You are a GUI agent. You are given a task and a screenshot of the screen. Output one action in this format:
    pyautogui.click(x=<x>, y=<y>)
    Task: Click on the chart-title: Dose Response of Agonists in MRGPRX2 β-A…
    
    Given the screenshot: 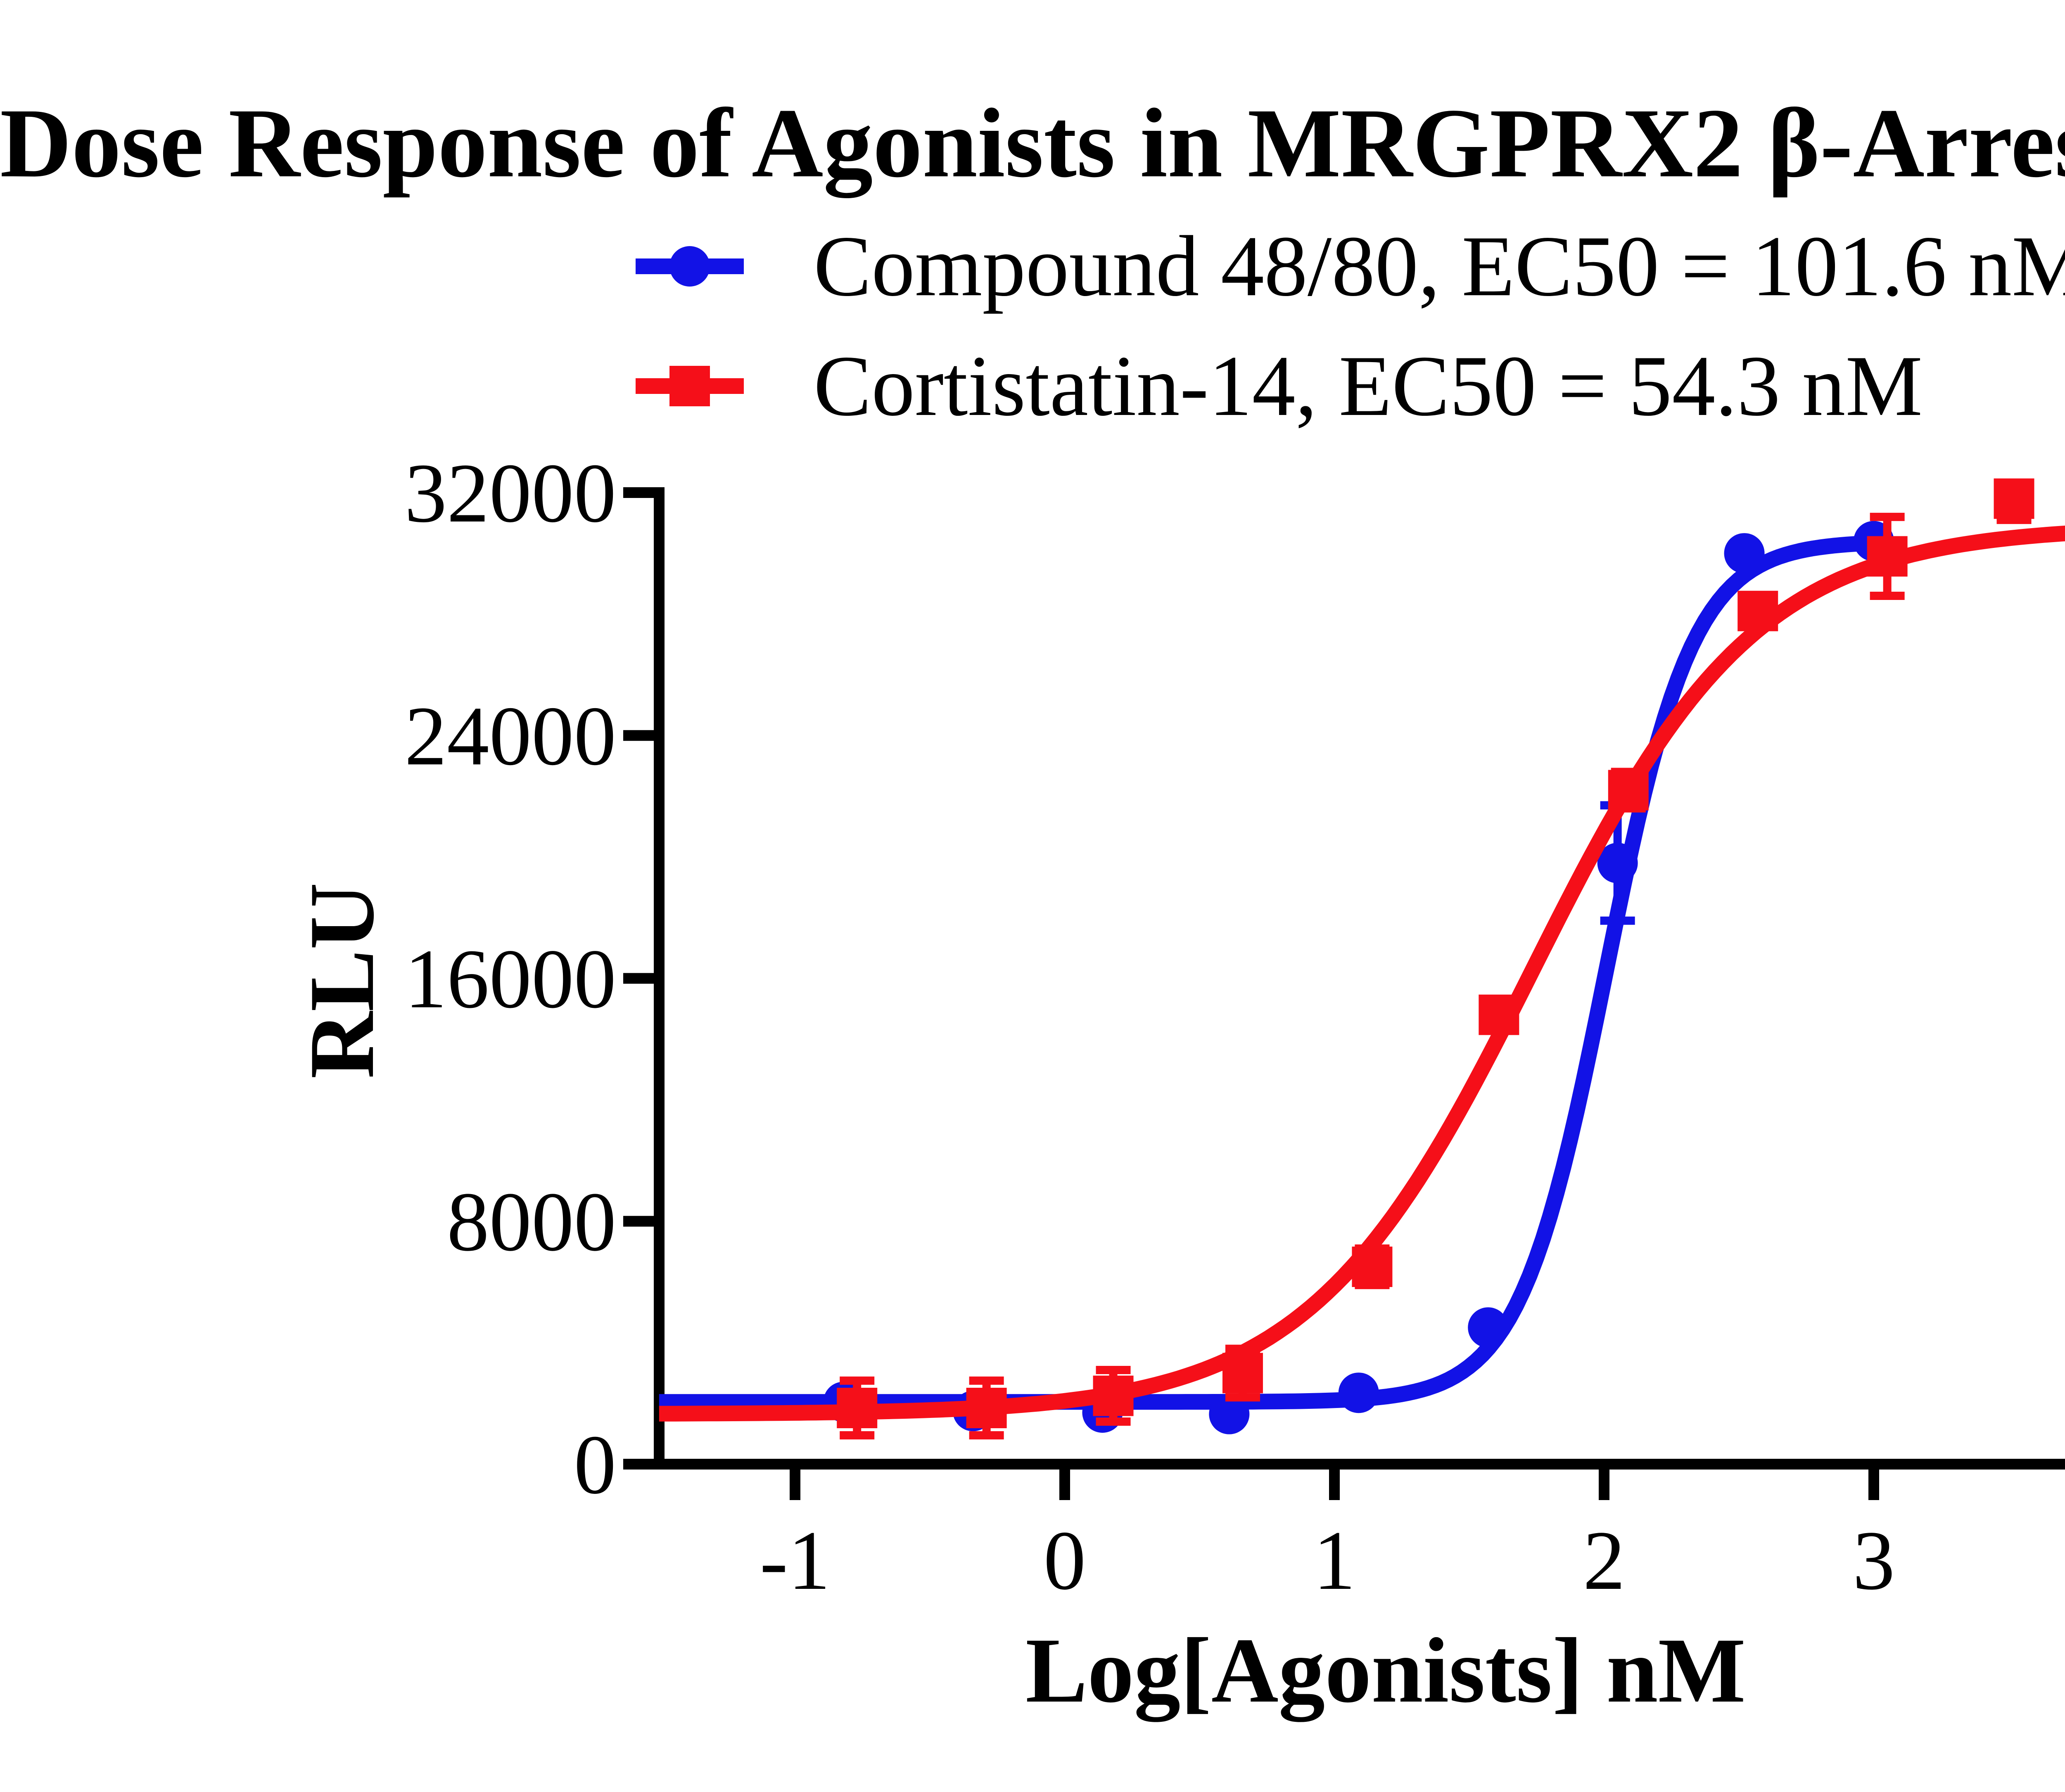 What is the action you would take?
    pyautogui.click(x=1032, y=143)
    